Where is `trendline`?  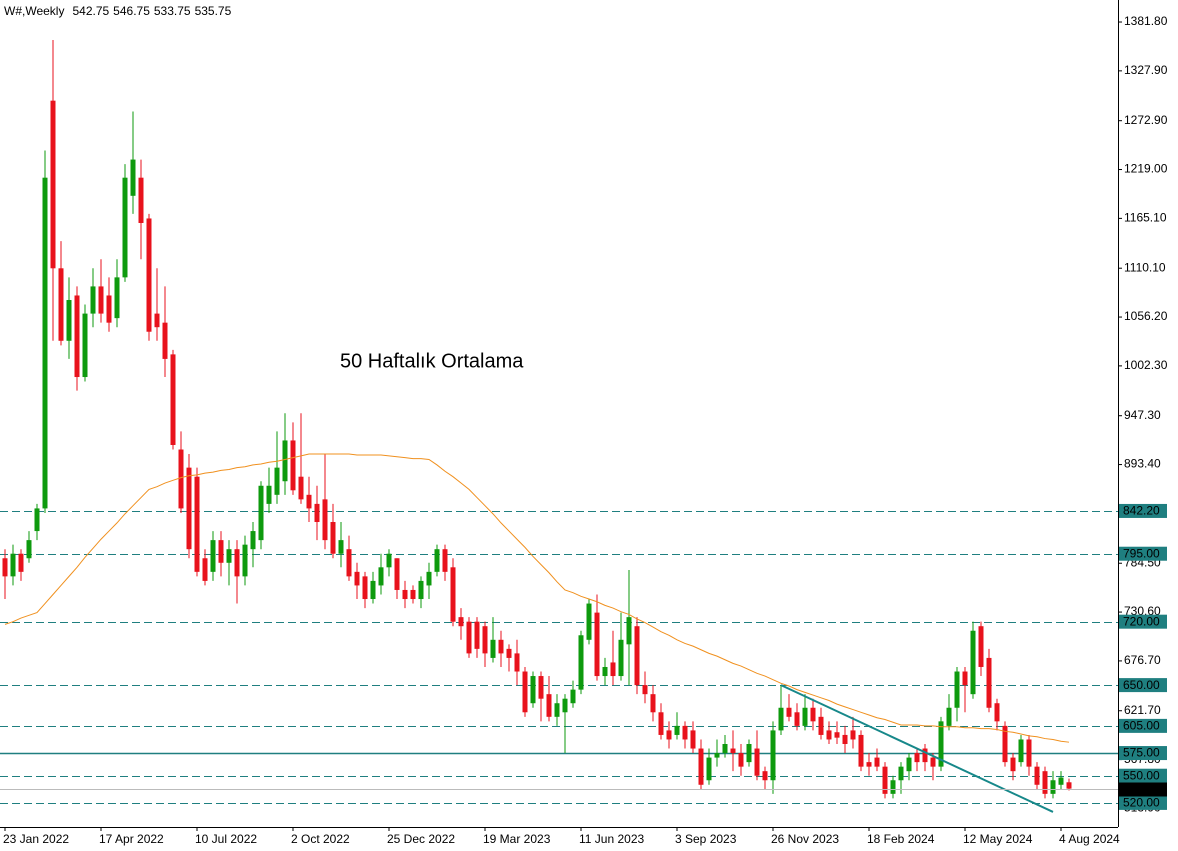
trendline is located at coordinates (917, 748).